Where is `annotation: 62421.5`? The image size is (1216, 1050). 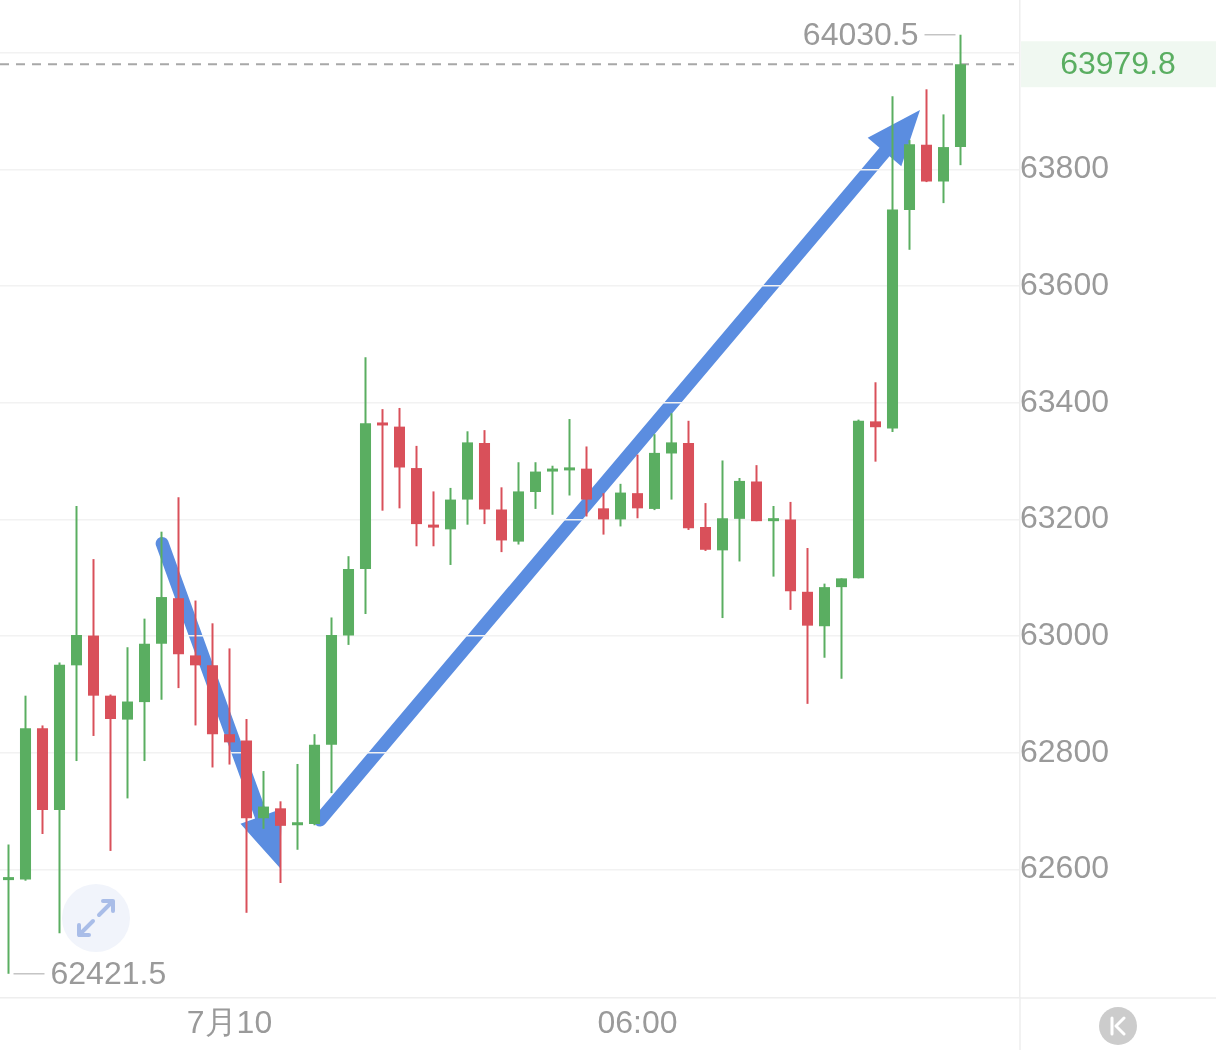
annotation: 62421.5 is located at coordinates (108, 972).